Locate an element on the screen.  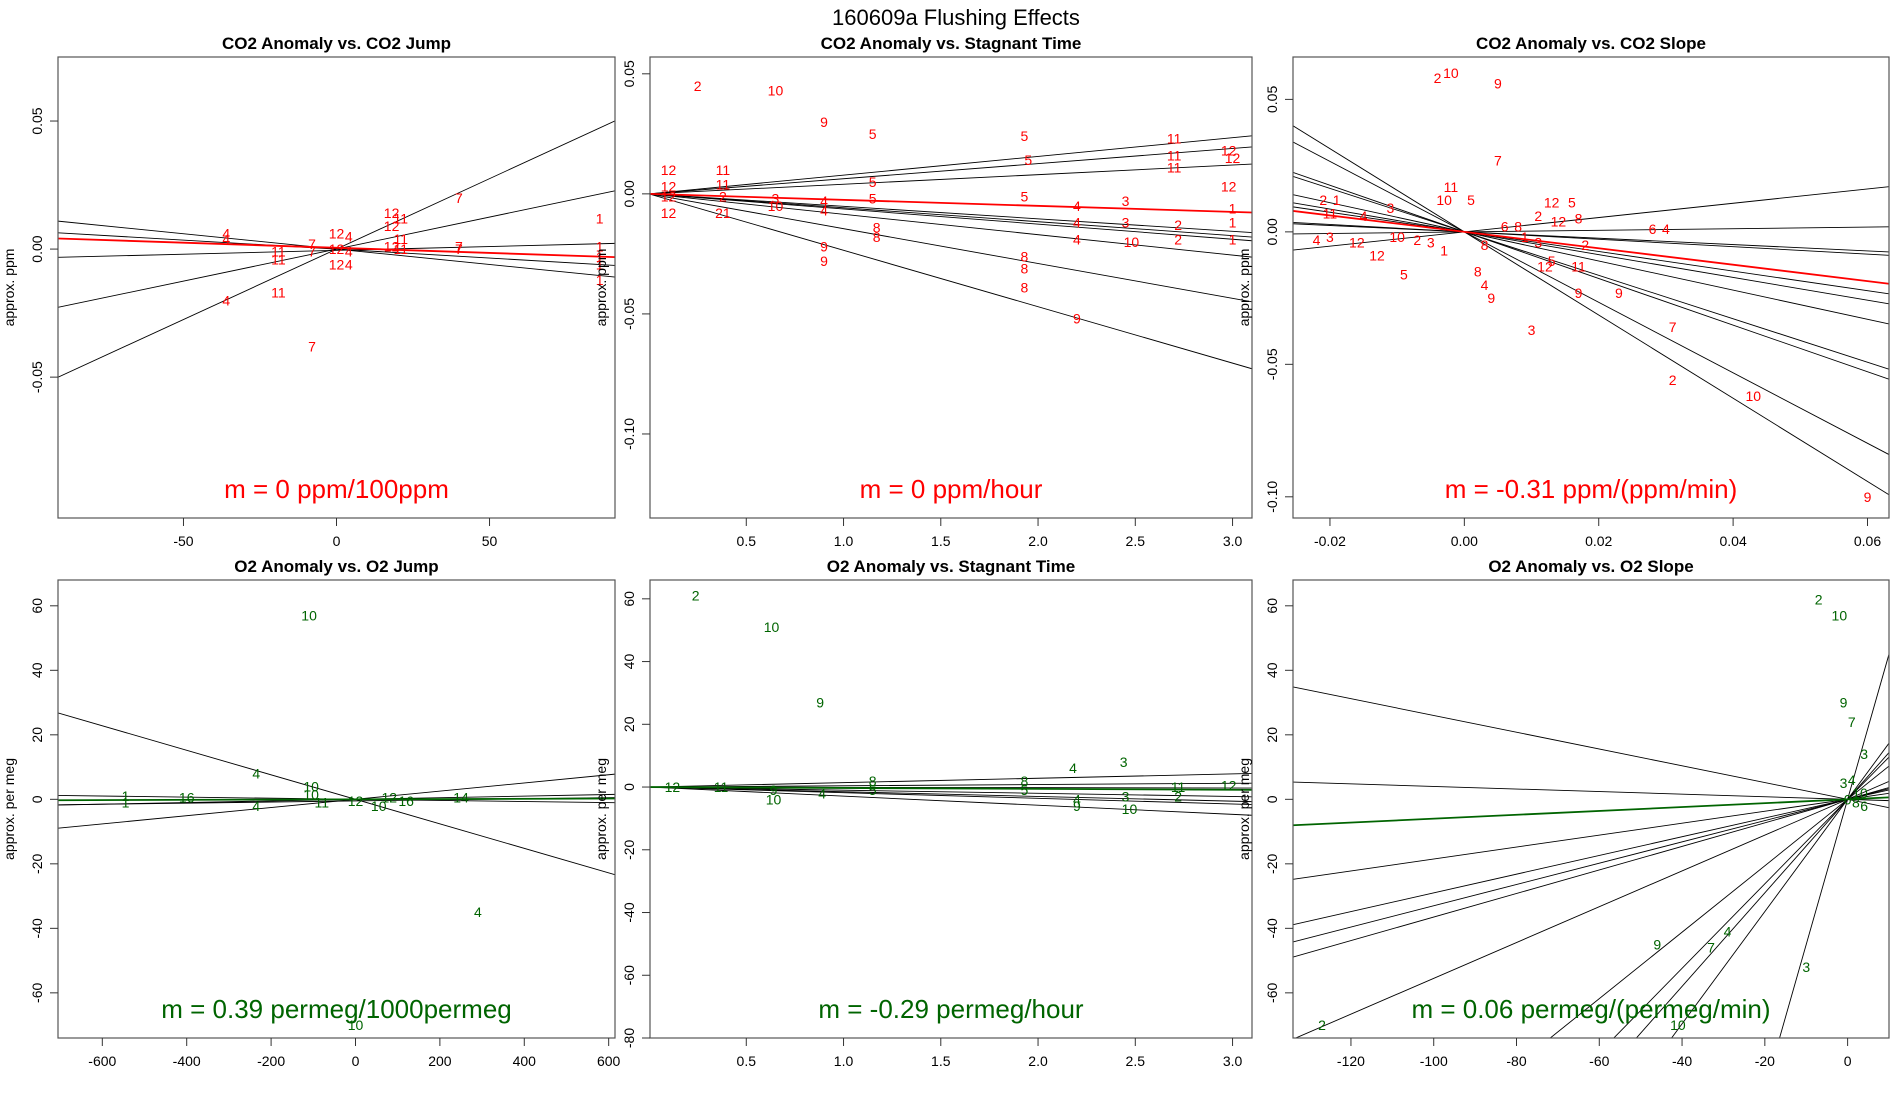
slope-annotation: m = -0.31 ppm/(ppm/min) is located at coordinates (1591, 489).